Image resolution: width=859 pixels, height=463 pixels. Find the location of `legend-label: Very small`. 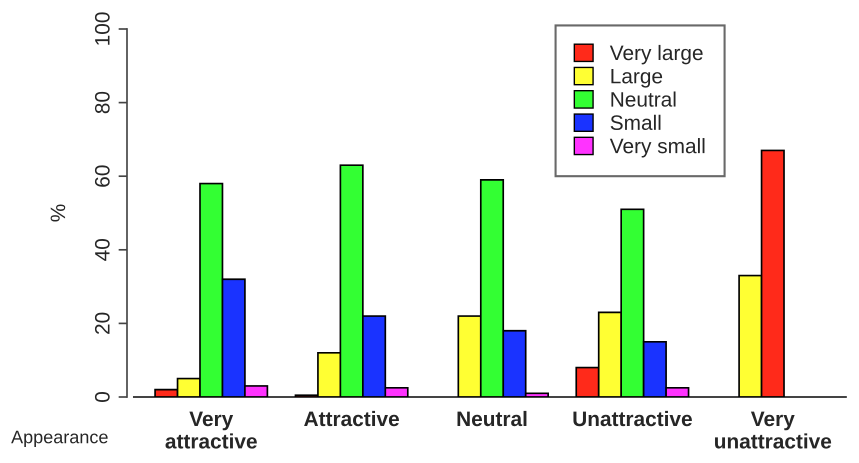

legend-label: Very small is located at coordinates (657, 148).